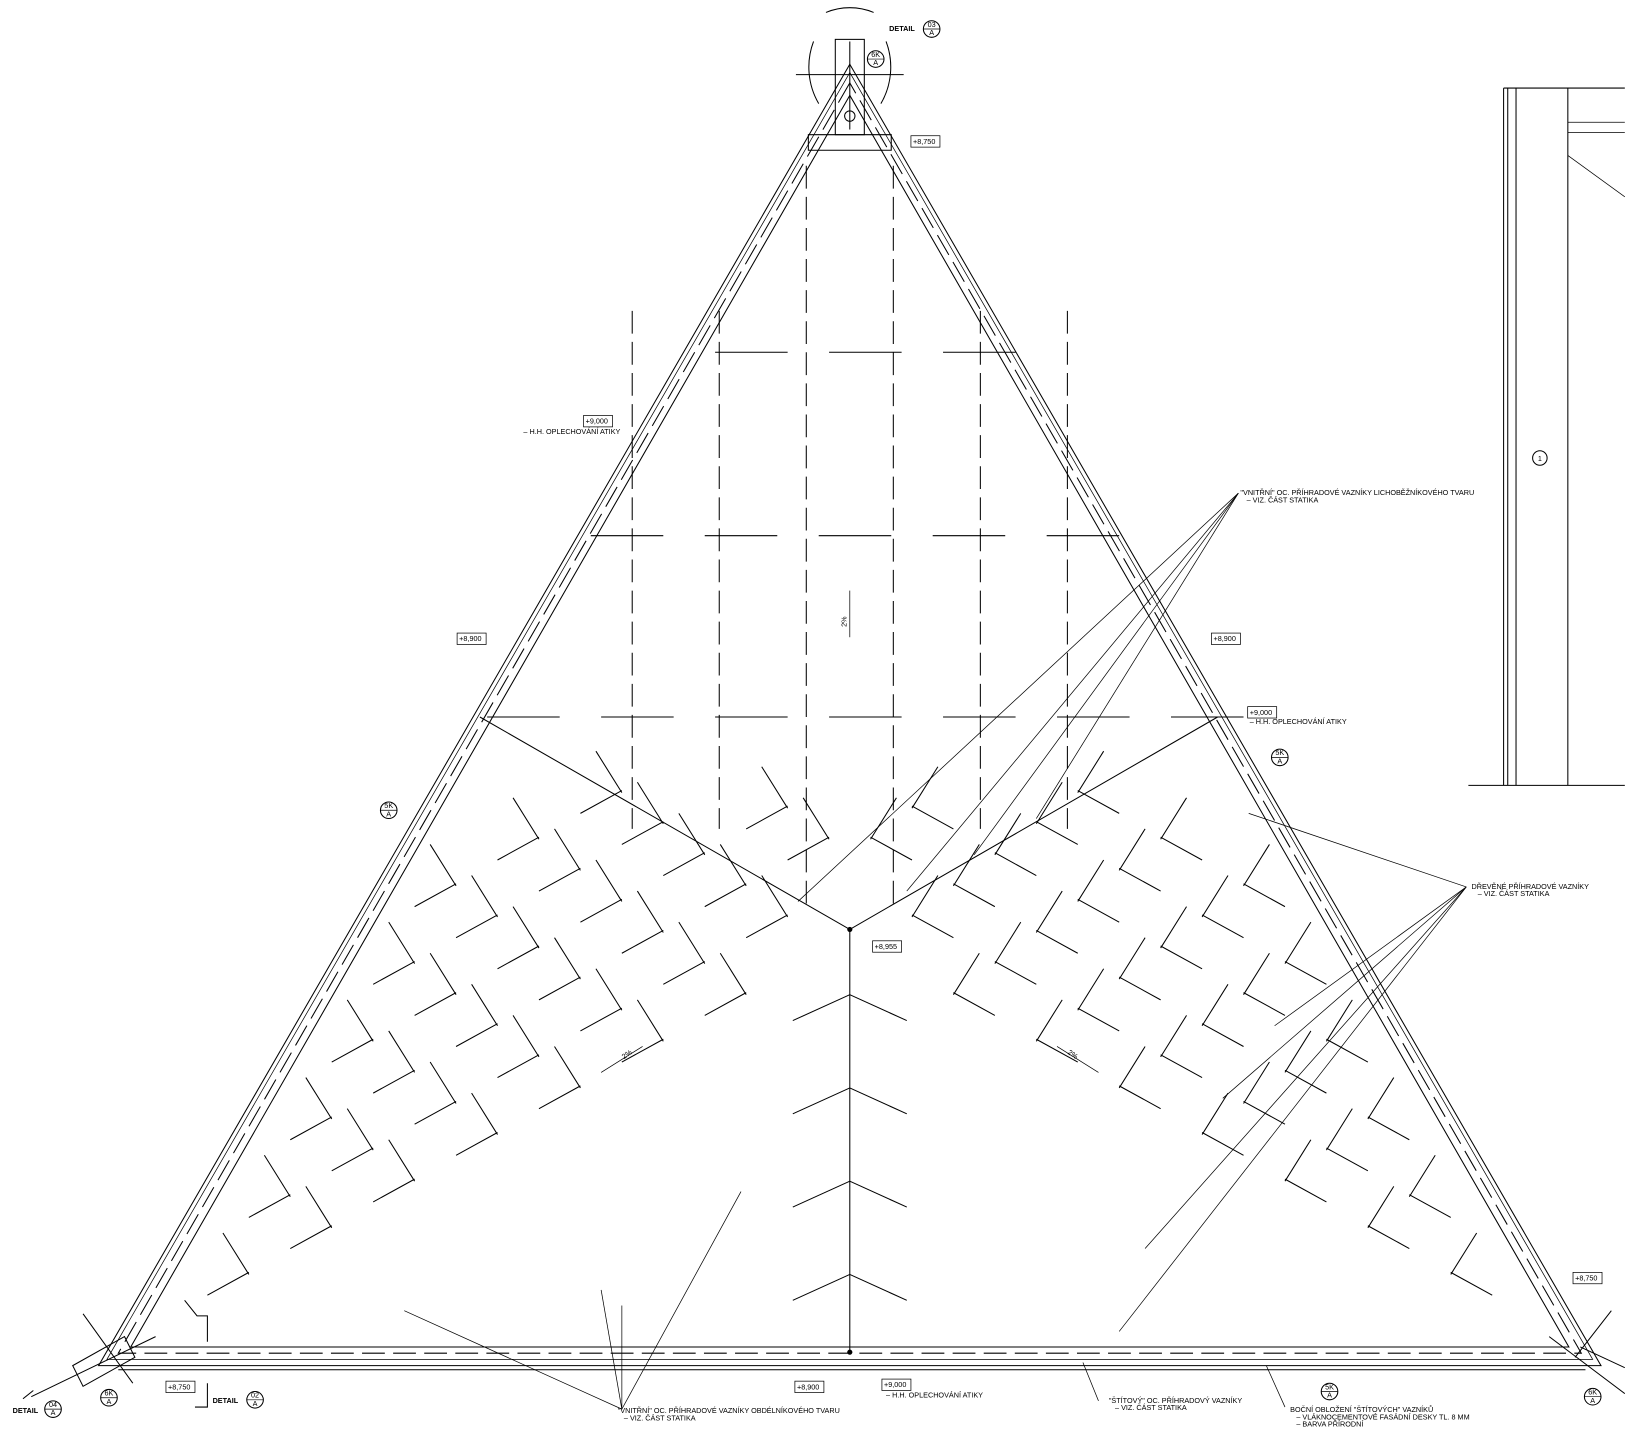  I want to click on elevation: +9,000, so click(1261, 712).